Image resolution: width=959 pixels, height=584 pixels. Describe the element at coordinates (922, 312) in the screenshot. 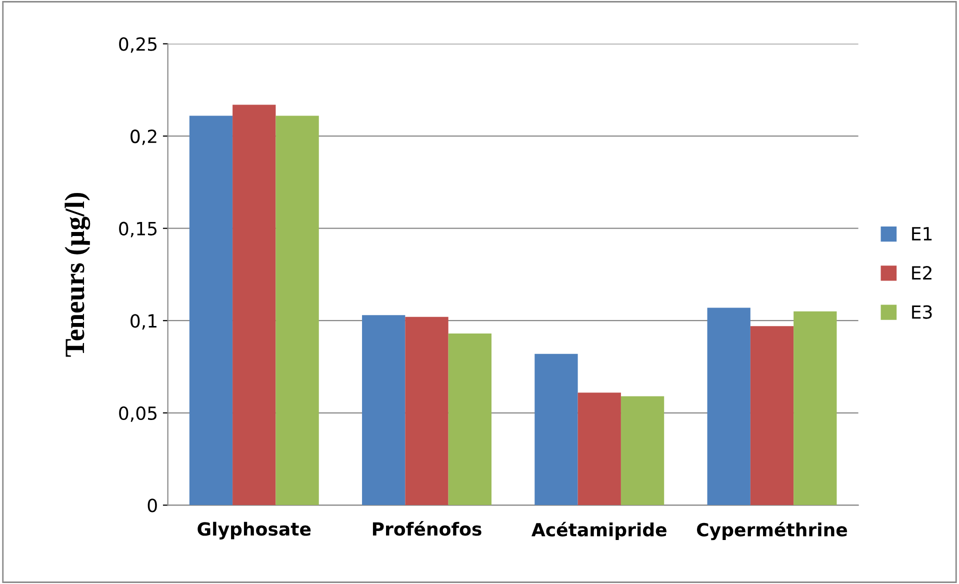

I see `legend-label: E3` at that location.